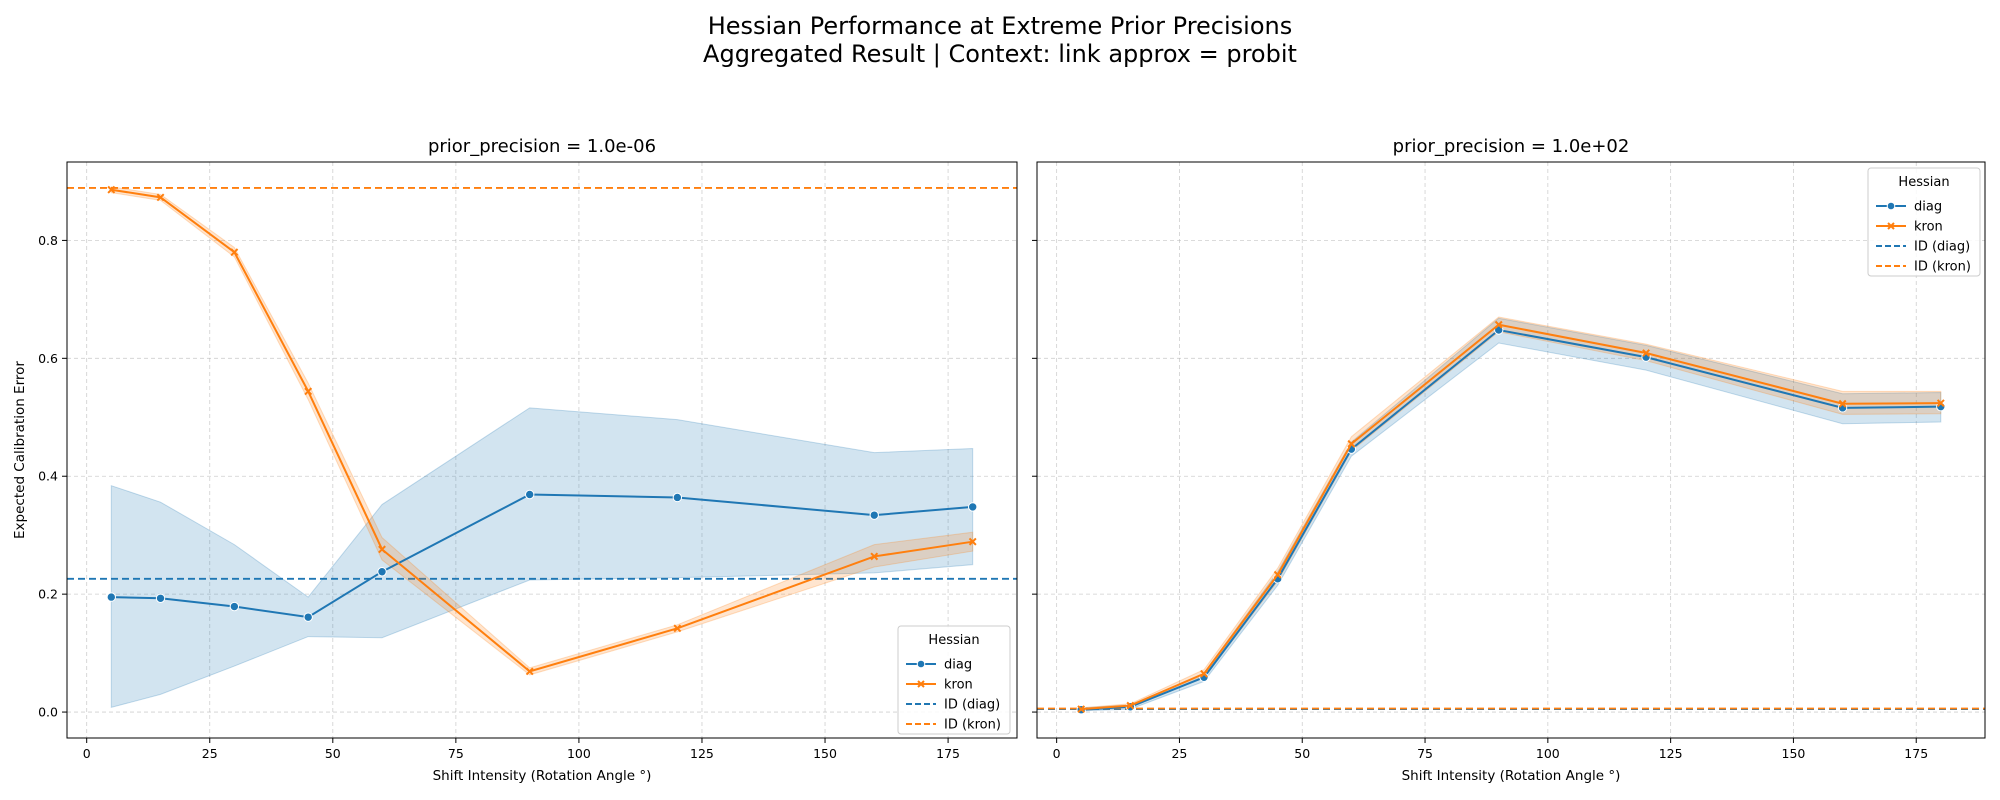 The width and height of the screenshot is (2000, 800). I want to click on subplot-title: prior_precision = 1.0e-06, so click(542, 146).